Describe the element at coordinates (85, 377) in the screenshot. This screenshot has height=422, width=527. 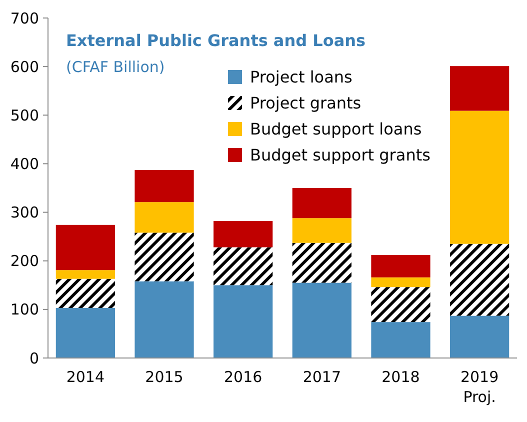
I see `x-tick-label: 2014` at that location.